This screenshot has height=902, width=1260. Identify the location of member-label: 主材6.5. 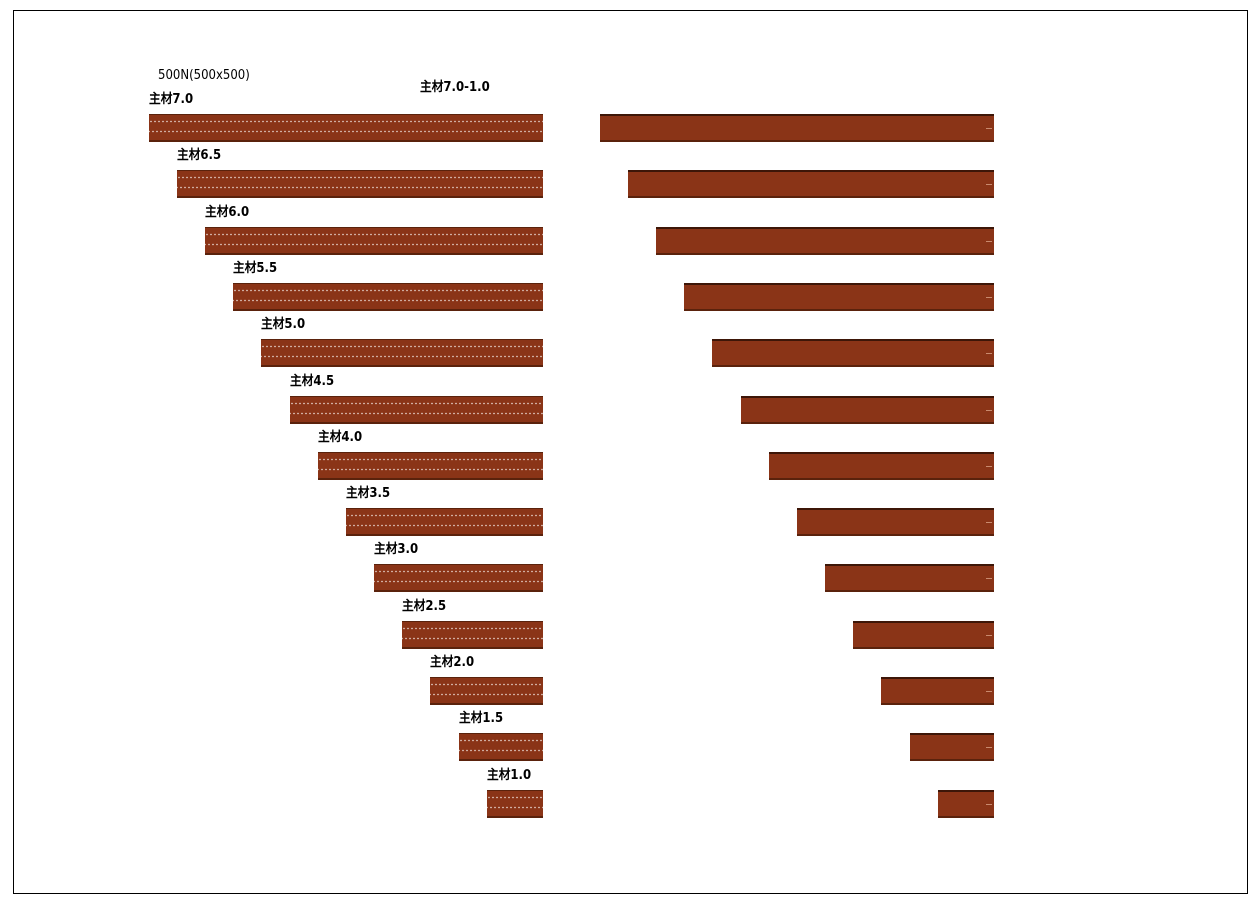
(199, 155).